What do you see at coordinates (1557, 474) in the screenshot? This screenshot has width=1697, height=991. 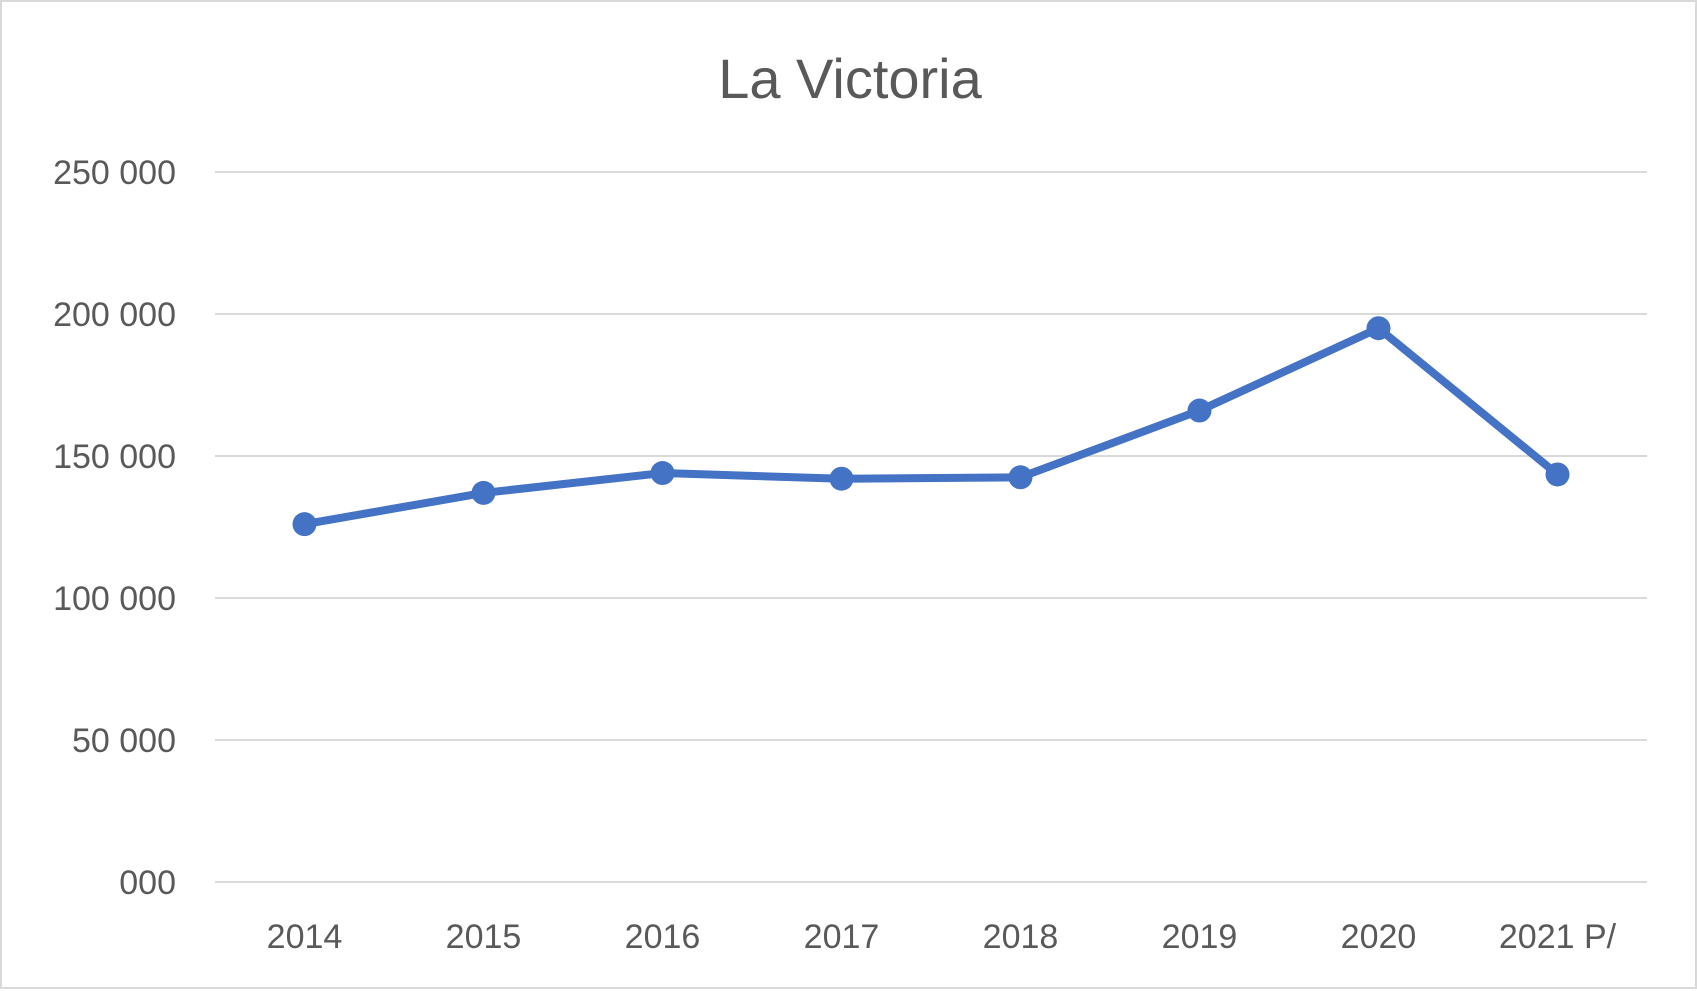 I see `data-point-2021-p` at bounding box center [1557, 474].